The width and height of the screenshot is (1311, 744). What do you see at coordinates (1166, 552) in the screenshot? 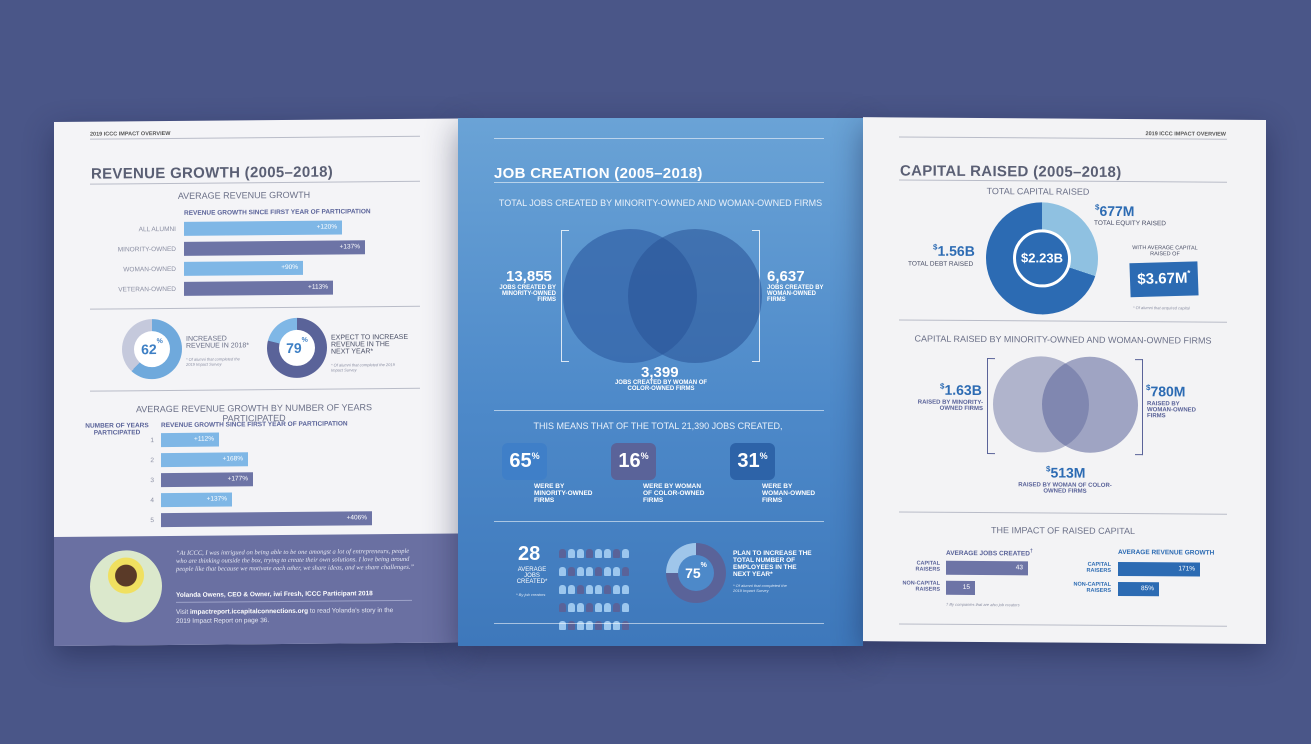
I see `revenue-heading: AVERAGE REVENUE GROWTH` at bounding box center [1166, 552].